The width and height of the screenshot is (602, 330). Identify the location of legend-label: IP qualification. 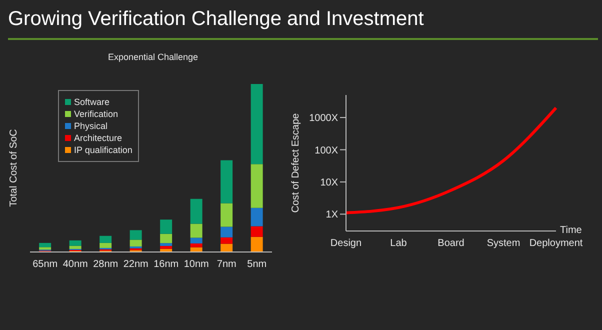
(102, 150).